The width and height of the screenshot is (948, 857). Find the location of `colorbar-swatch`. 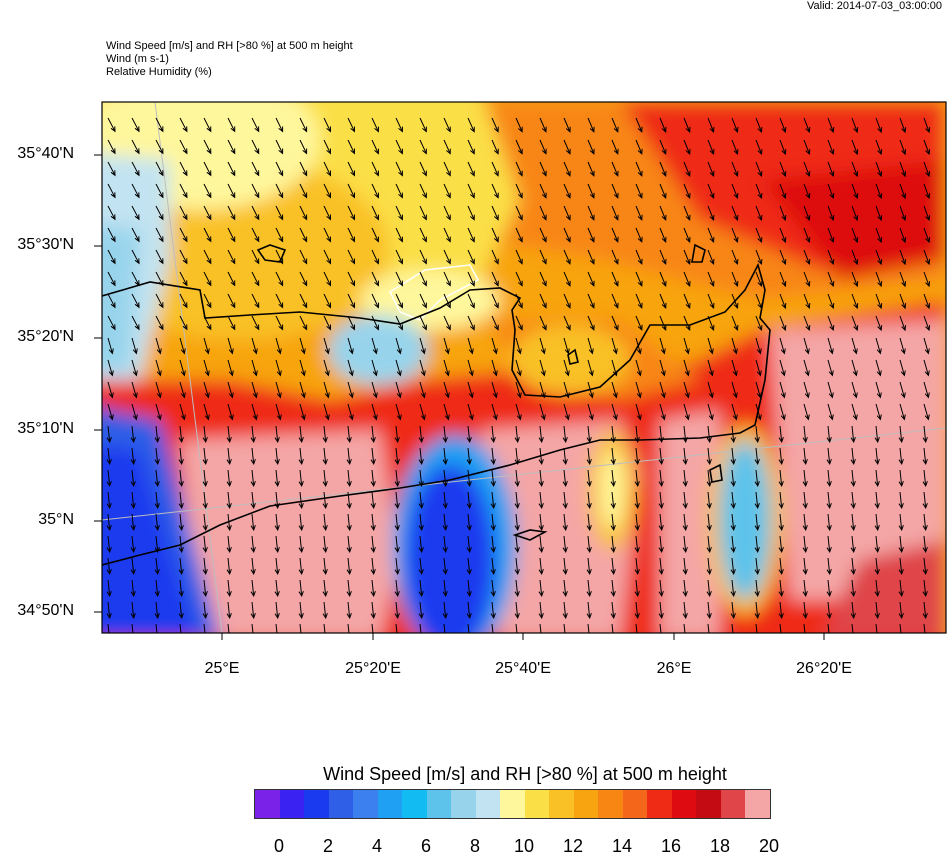

colorbar-swatch is located at coordinates (291, 804).